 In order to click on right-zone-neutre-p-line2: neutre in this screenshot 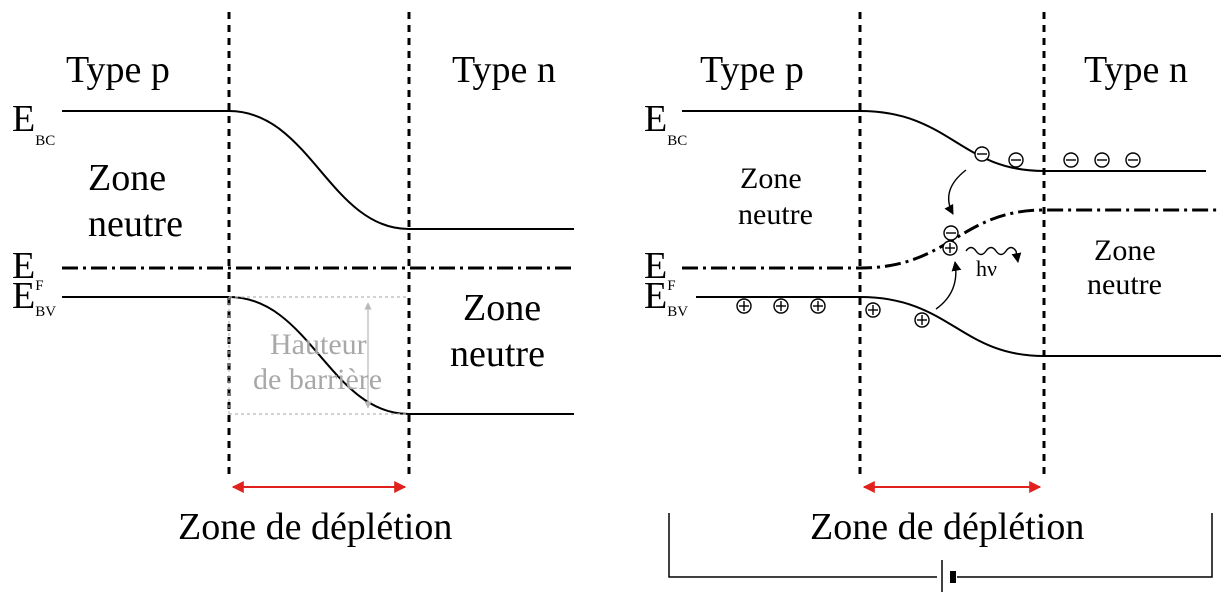, I will do `click(775, 214)`.